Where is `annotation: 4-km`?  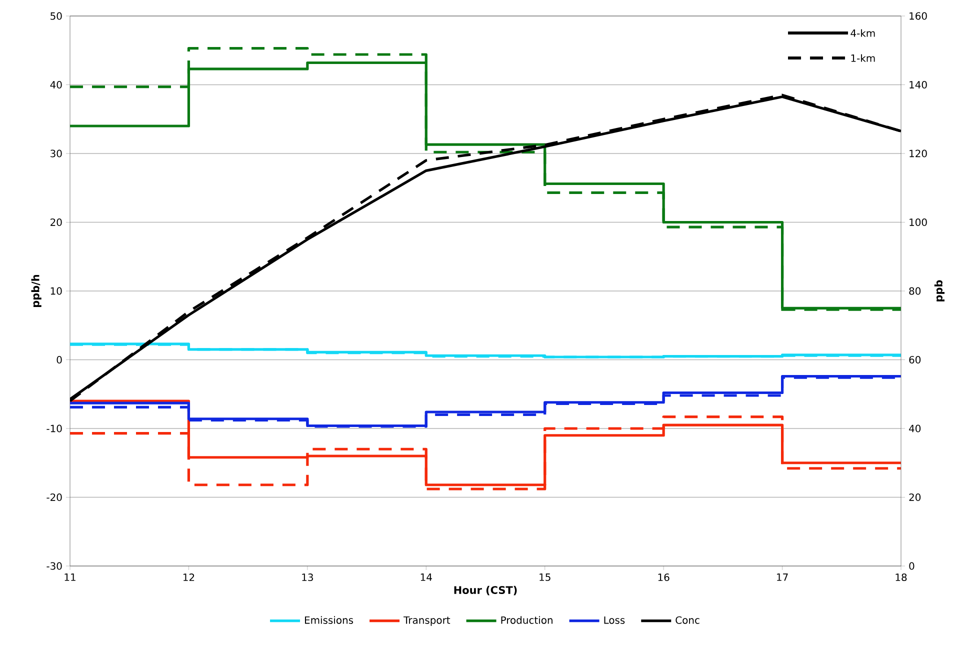
annotation: 4-km is located at coordinates (862, 33).